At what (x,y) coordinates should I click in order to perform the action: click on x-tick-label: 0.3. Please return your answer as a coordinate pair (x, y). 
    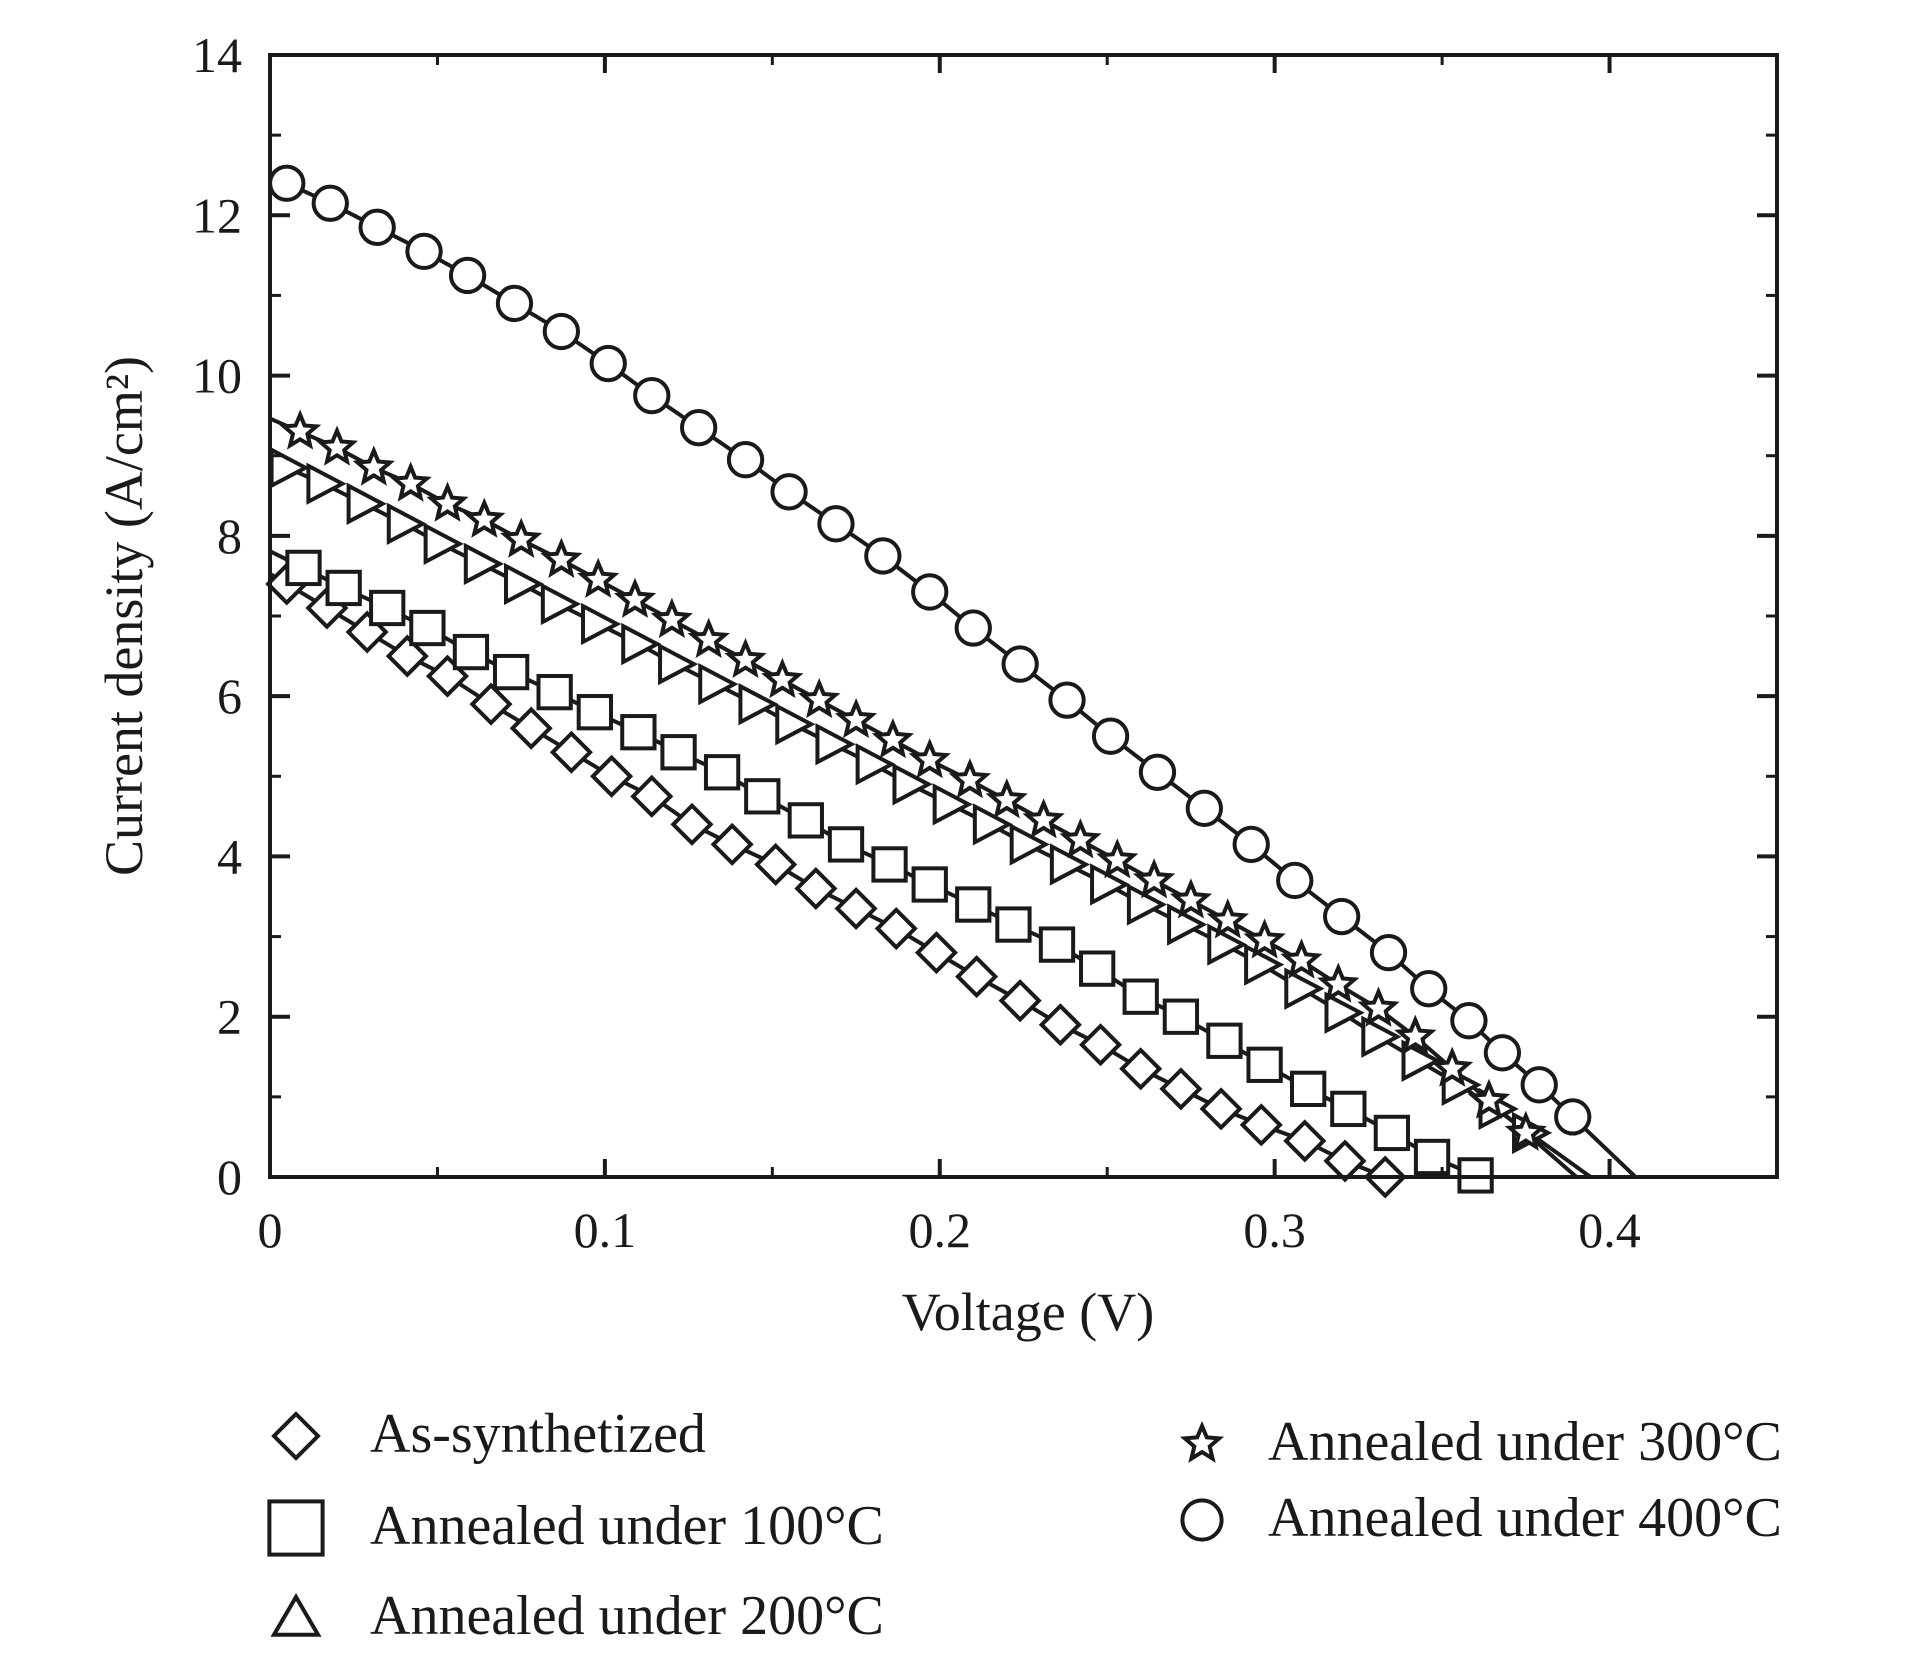
    Looking at the image, I should click on (1274, 1230).